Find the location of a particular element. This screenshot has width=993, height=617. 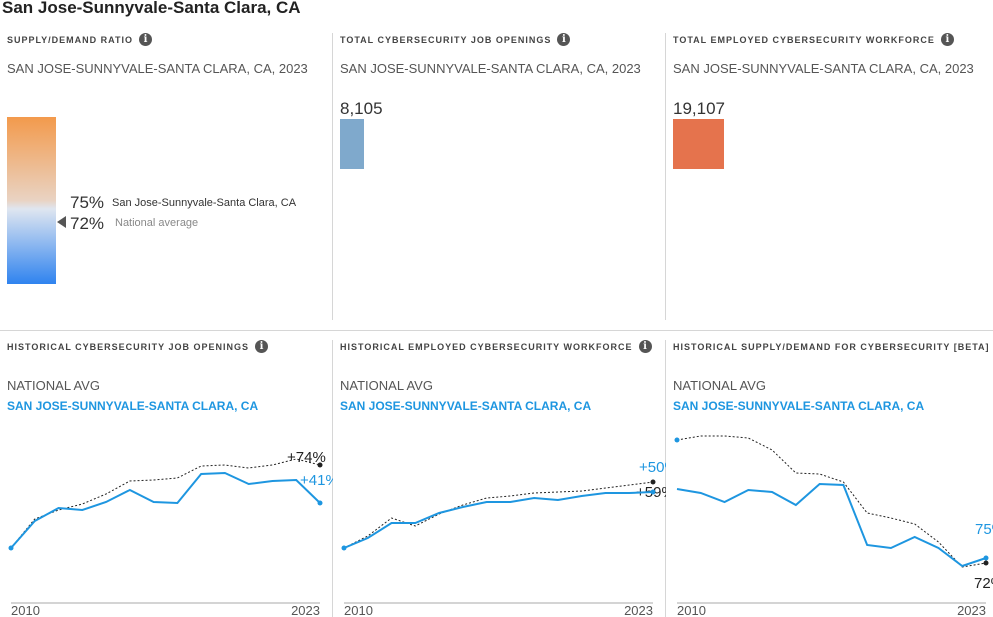

national-ratio-value: 72% is located at coordinates (87, 223).